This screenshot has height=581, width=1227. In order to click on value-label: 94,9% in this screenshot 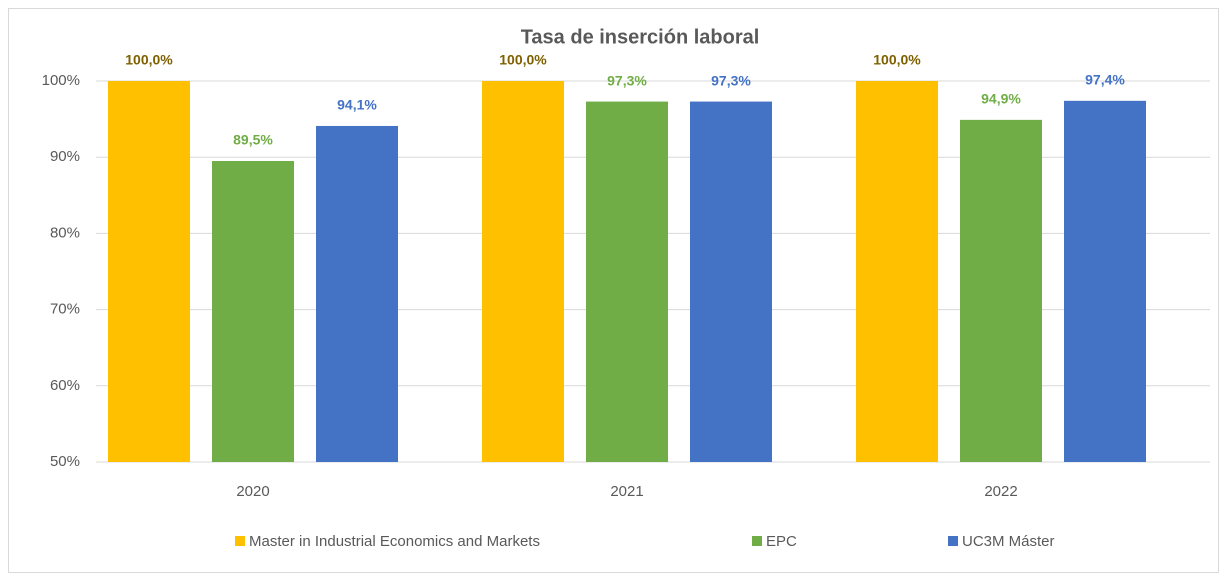, I will do `click(1001, 99)`.